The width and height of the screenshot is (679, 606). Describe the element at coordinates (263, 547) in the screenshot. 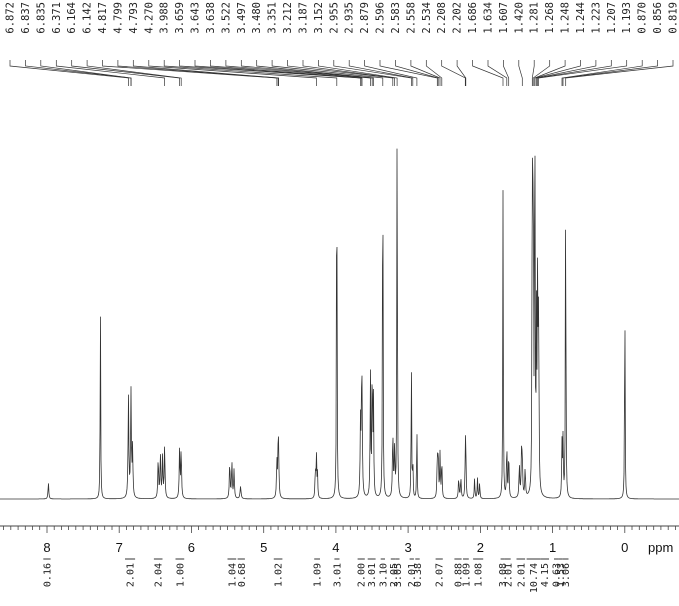

I see `tick-label: 5` at that location.